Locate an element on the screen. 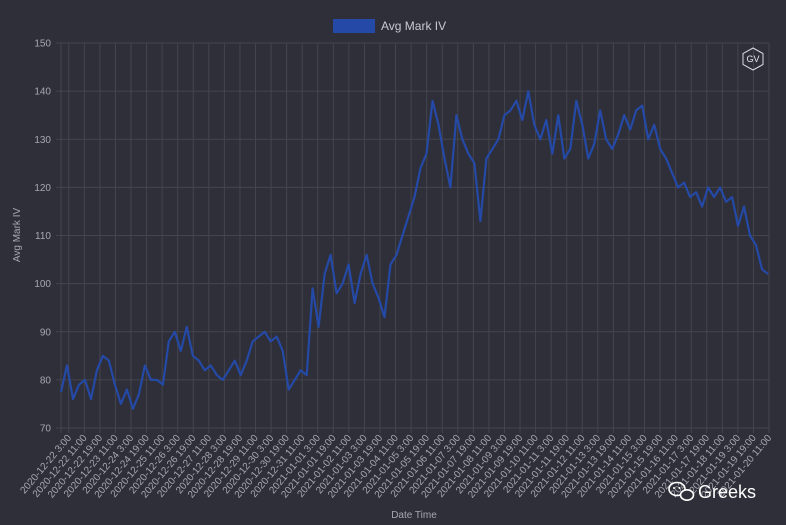 The width and height of the screenshot is (786, 525). watermark-text: Greeks is located at coordinates (727, 492).